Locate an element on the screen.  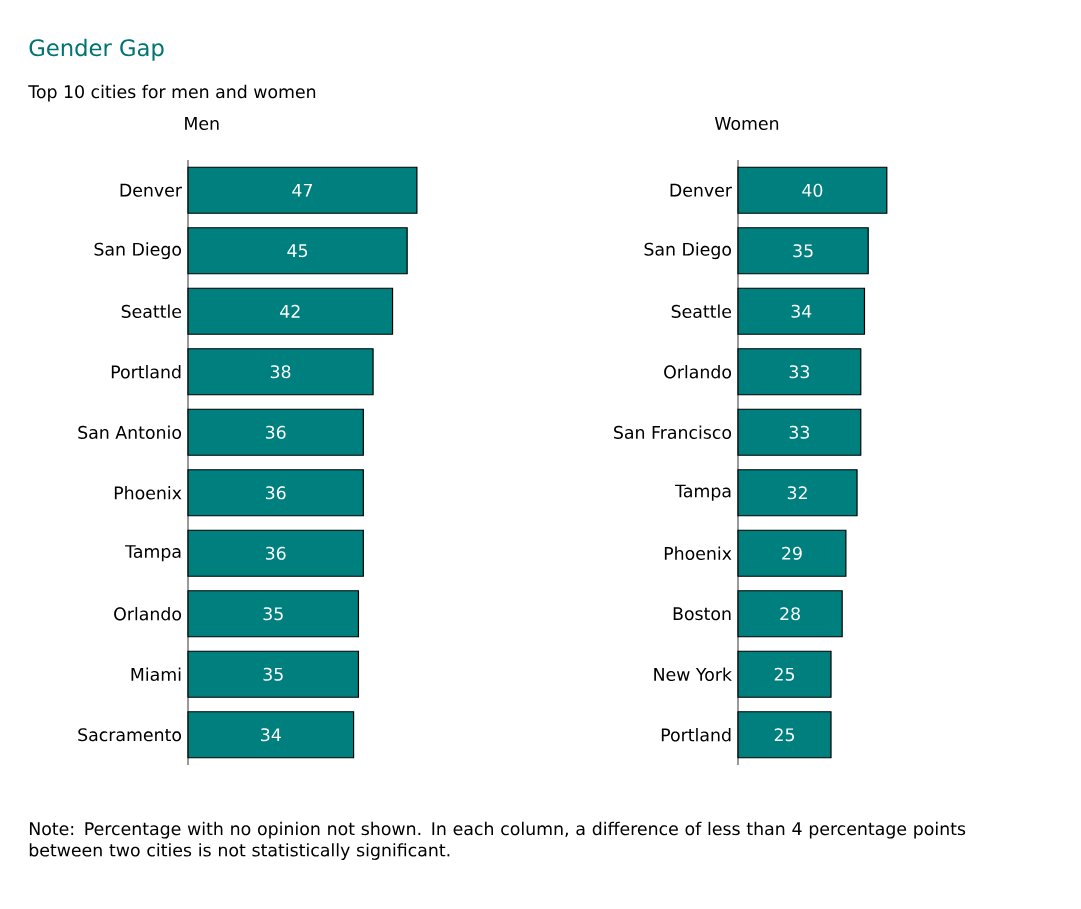
data-label: 38 is located at coordinates (280, 372).